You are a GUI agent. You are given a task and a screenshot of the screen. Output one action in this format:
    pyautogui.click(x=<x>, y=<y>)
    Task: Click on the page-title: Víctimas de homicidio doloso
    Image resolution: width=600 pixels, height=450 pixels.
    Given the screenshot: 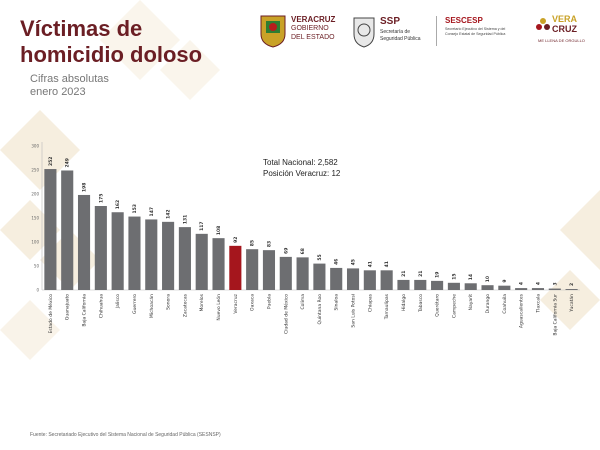 What is the action you would take?
    pyautogui.click(x=111, y=42)
    